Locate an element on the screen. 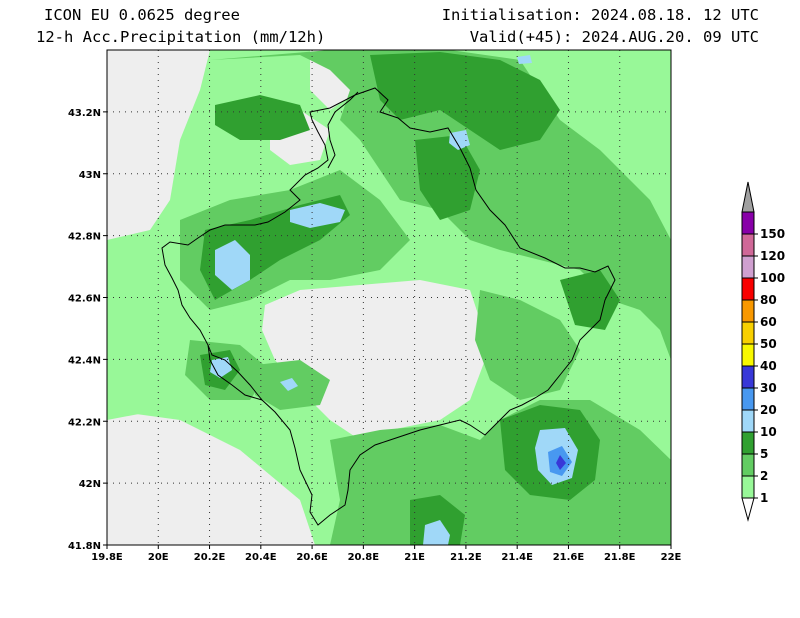  colorbar-label: 80 is located at coordinates (768, 300).